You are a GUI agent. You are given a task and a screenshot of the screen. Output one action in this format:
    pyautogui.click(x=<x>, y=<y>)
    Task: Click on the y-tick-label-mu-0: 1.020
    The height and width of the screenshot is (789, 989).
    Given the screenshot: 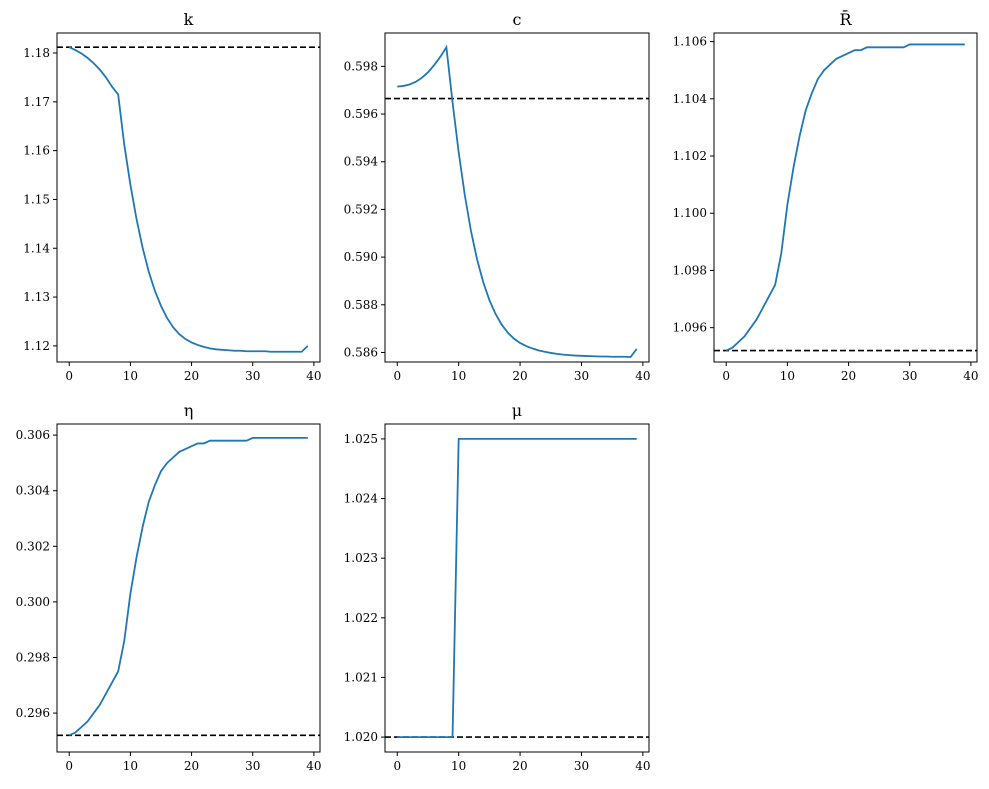 What is the action you would take?
    pyautogui.click(x=361, y=737)
    